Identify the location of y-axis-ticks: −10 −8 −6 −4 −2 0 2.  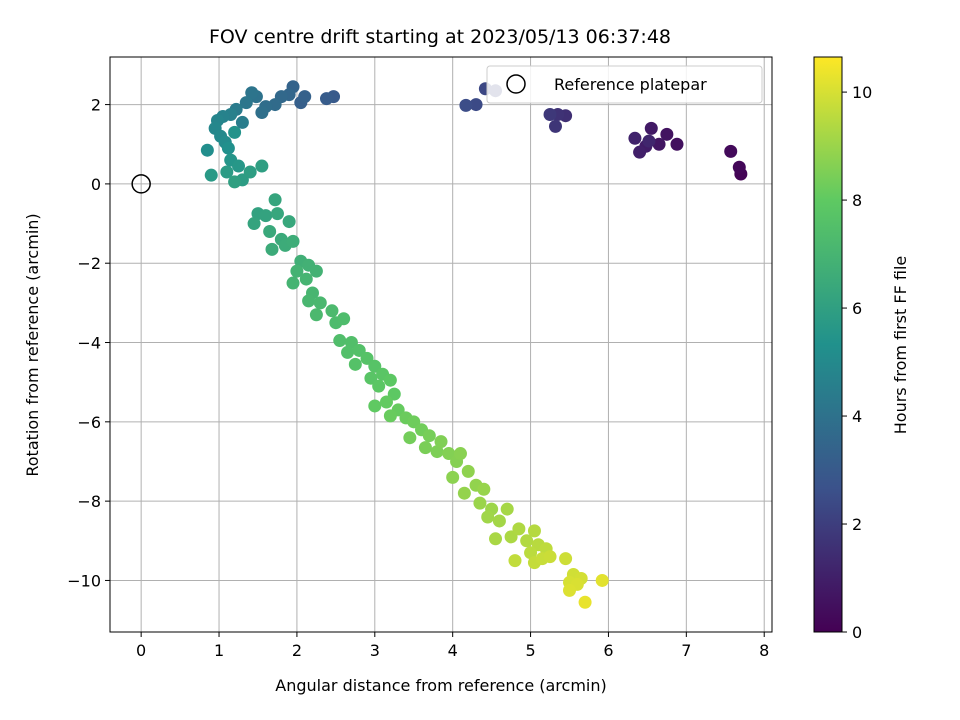
(88, 343).